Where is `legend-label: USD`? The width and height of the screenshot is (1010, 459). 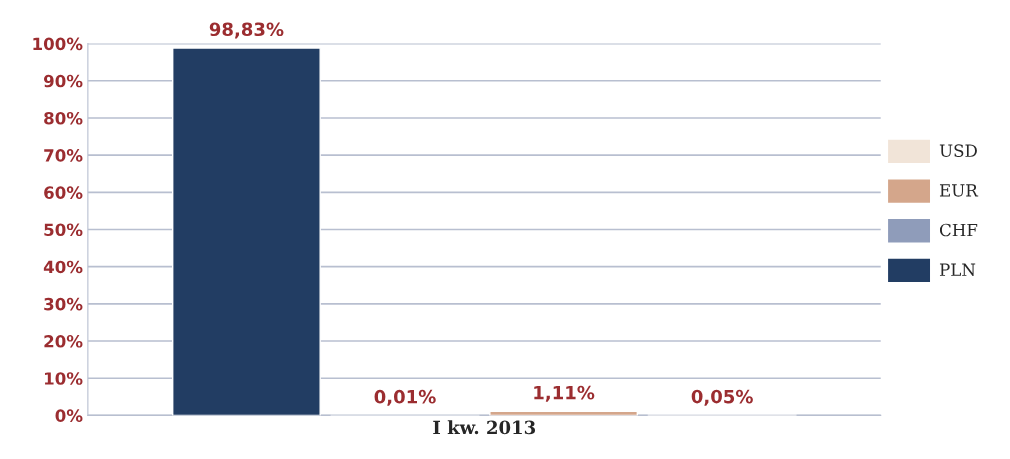
legend-label: USD is located at coordinates (958, 150).